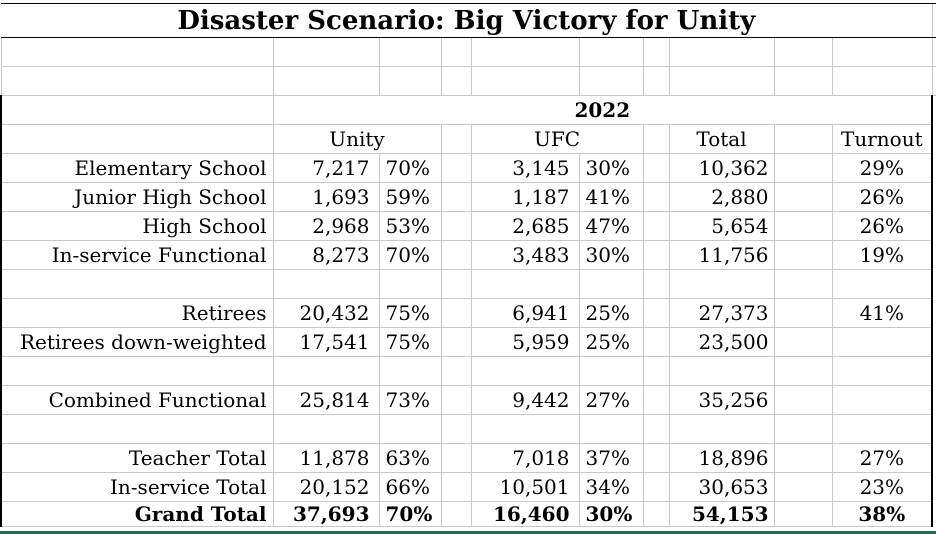 The width and height of the screenshot is (936, 534). Describe the element at coordinates (882, 514) in the screenshot. I see `turnout-cell: 38%` at that location.